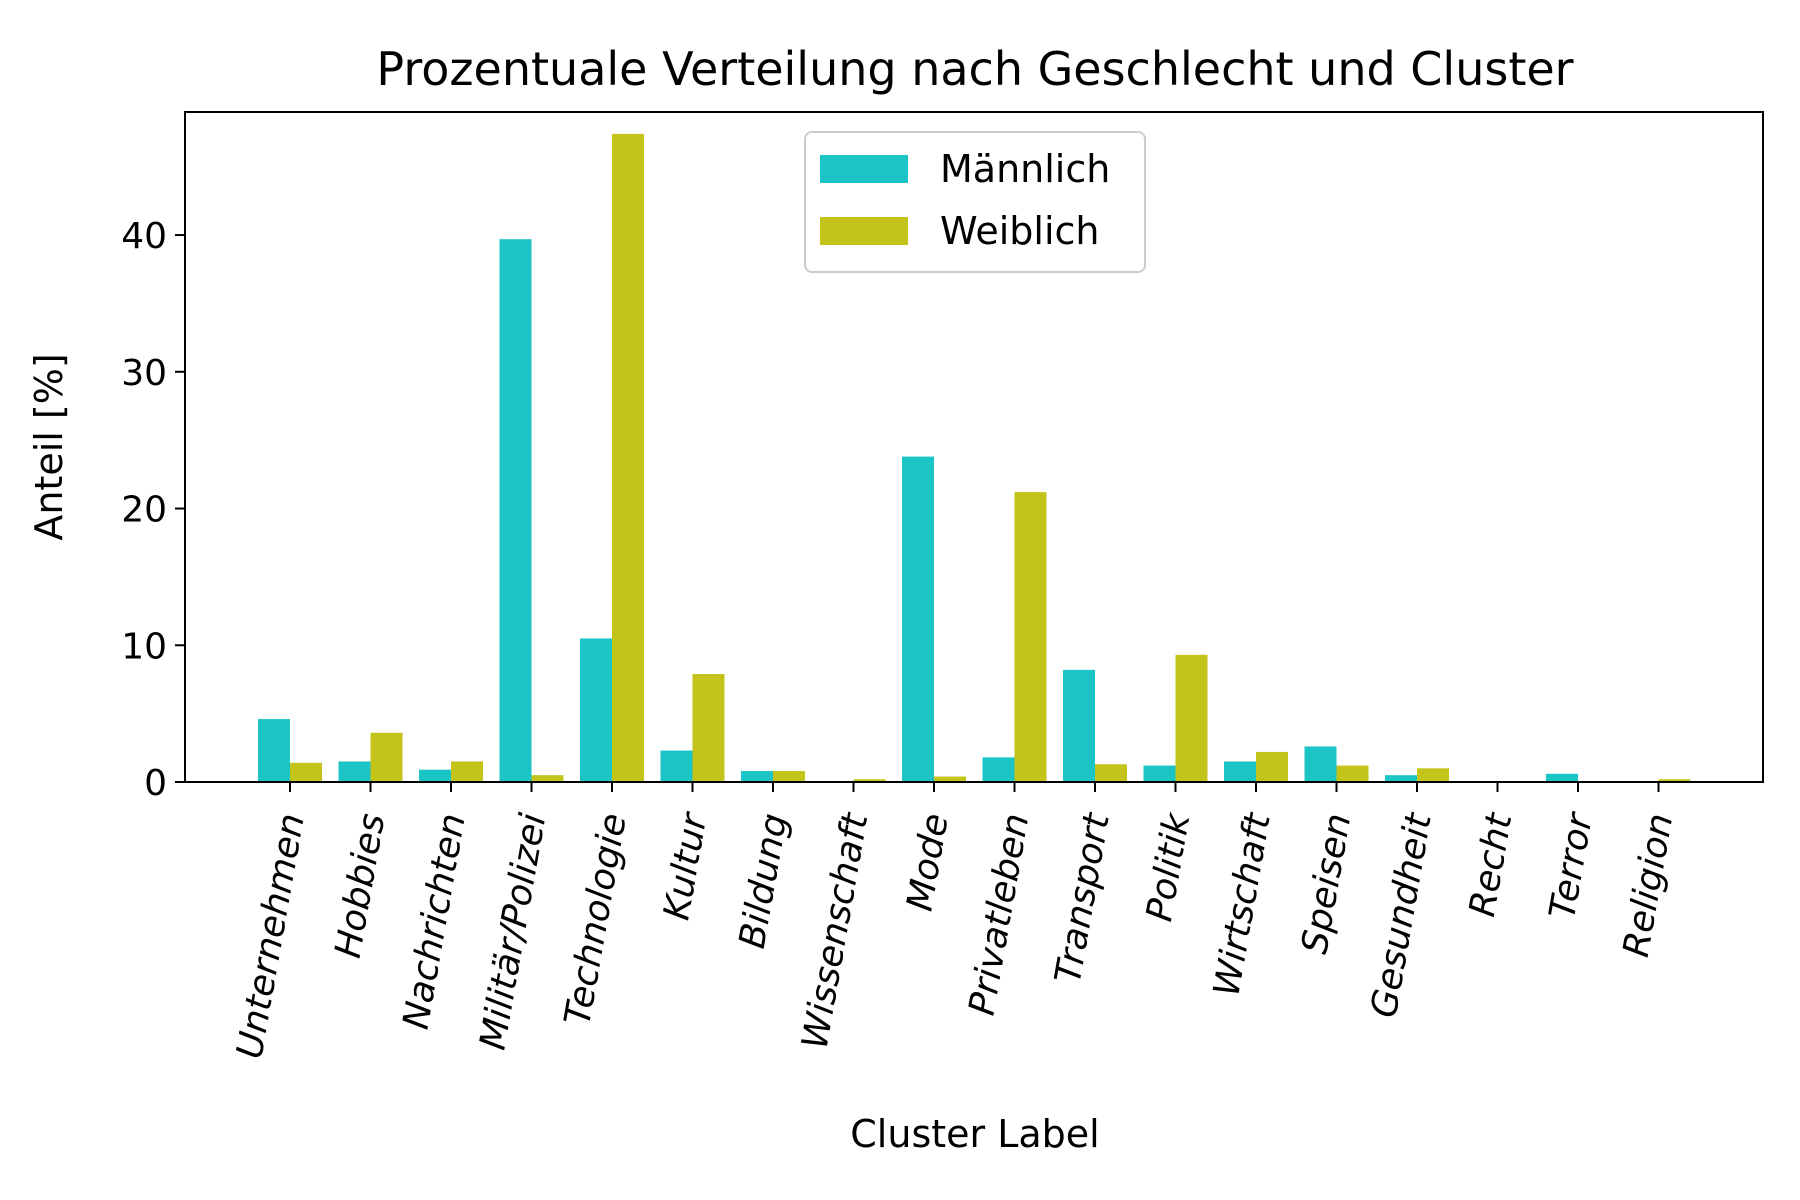 The width and height of the screenshot is (1800, 1200). What do you see at coordinates (435, 921) in the screenshot?
I see `x-tick-label: Nachrichten` at bounding box center [435, 921].